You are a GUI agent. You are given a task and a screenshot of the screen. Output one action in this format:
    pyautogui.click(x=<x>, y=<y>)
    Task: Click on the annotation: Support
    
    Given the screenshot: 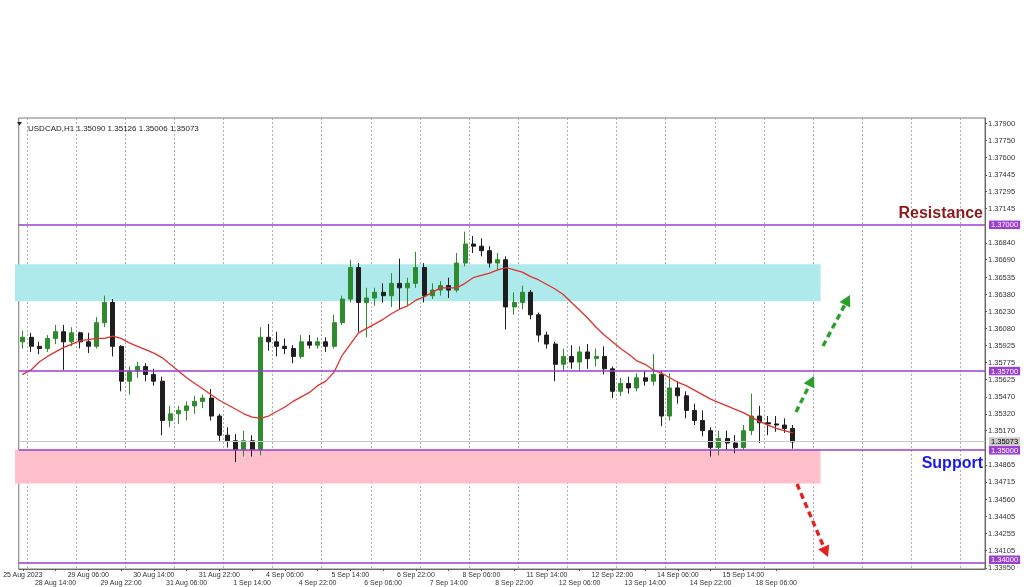 What is the action you would take?
    pyautogui.click(x=952, y=463)
    